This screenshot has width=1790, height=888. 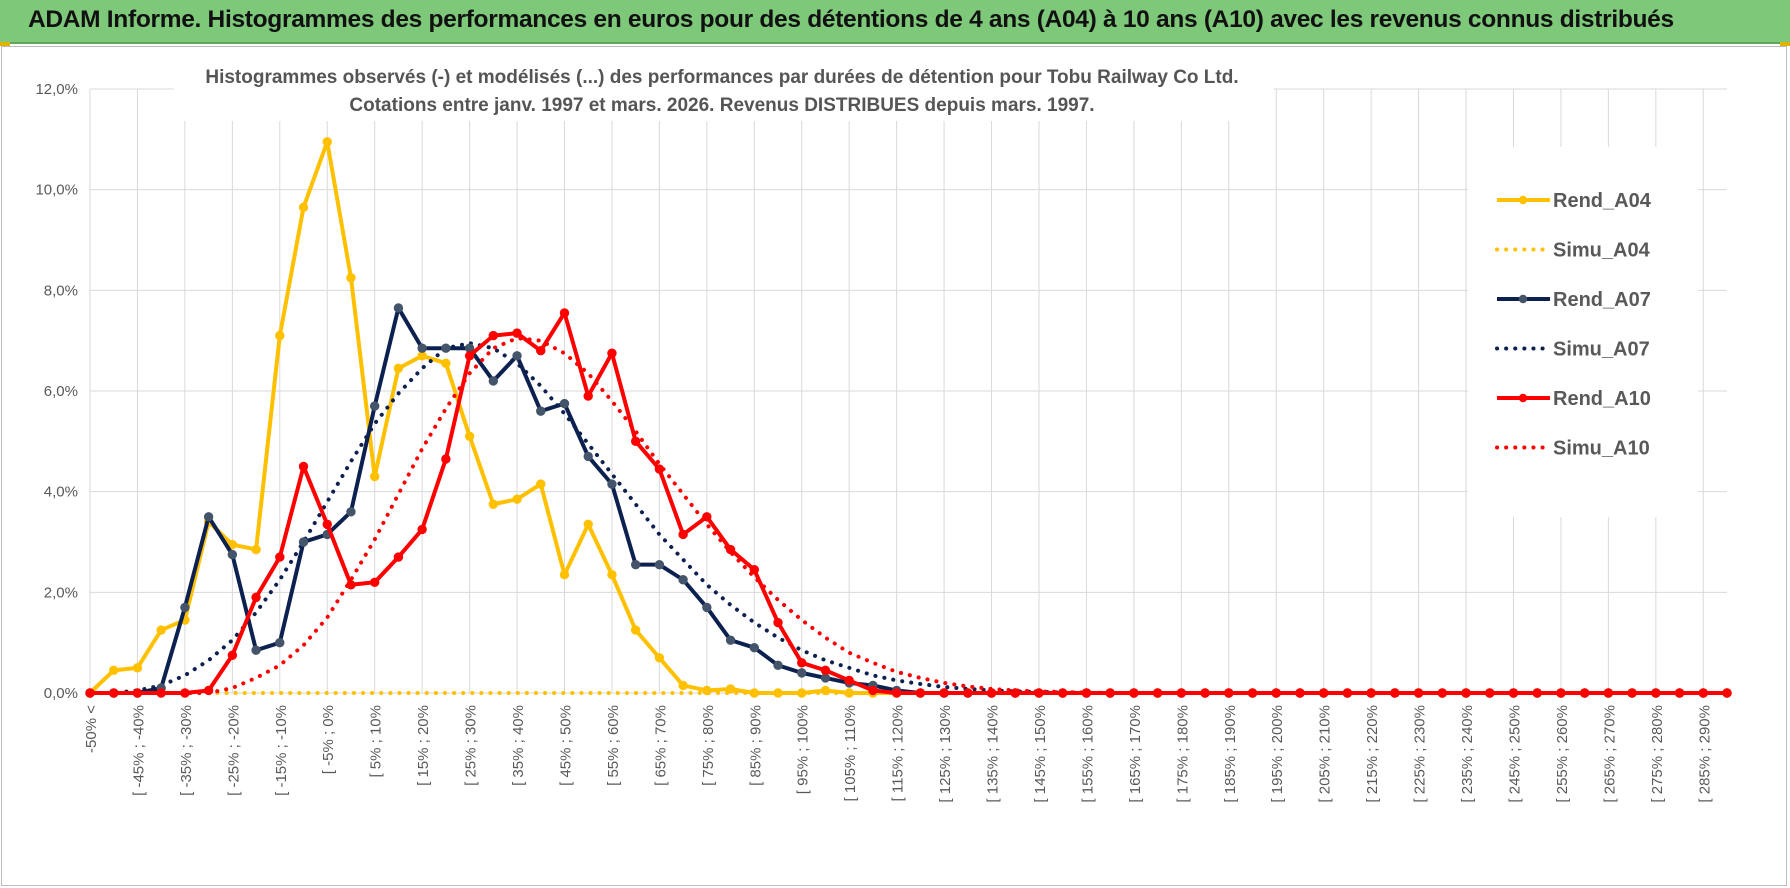 What do you see at coordinates (1573, 251) in the screenshot?
I see `legend-item-simu-a04: Simu_A04` at bounding box center [1573, 251].